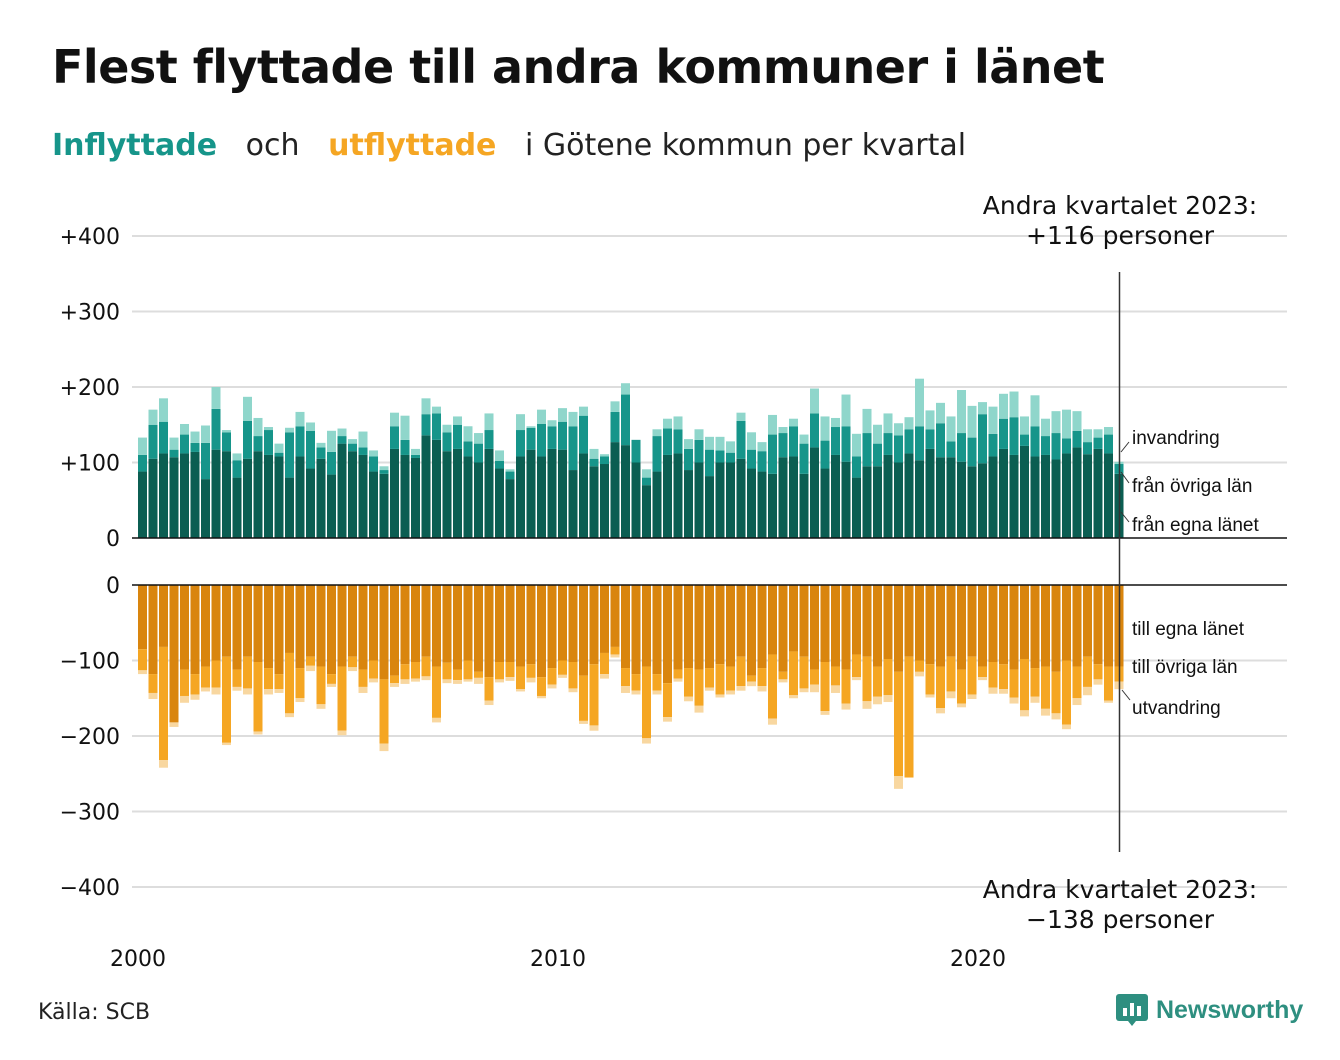 Image resolution: width=1340 pixels, height=1060 pixels. I want to click on series-label-out: till övriga län, so click(1185, 667).